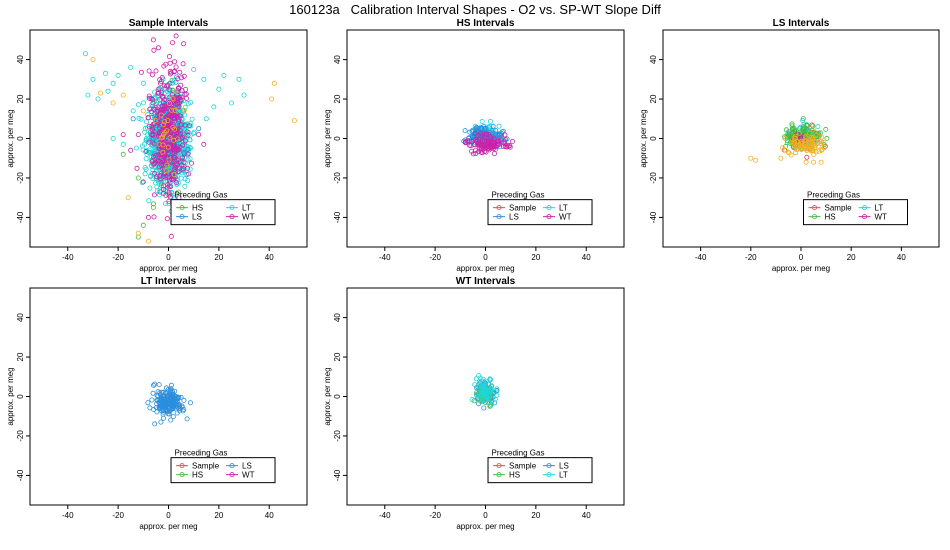  Describe the element at coordinates (586, 257) in the screenshot. I see `x-tick-label: 40` at that location.